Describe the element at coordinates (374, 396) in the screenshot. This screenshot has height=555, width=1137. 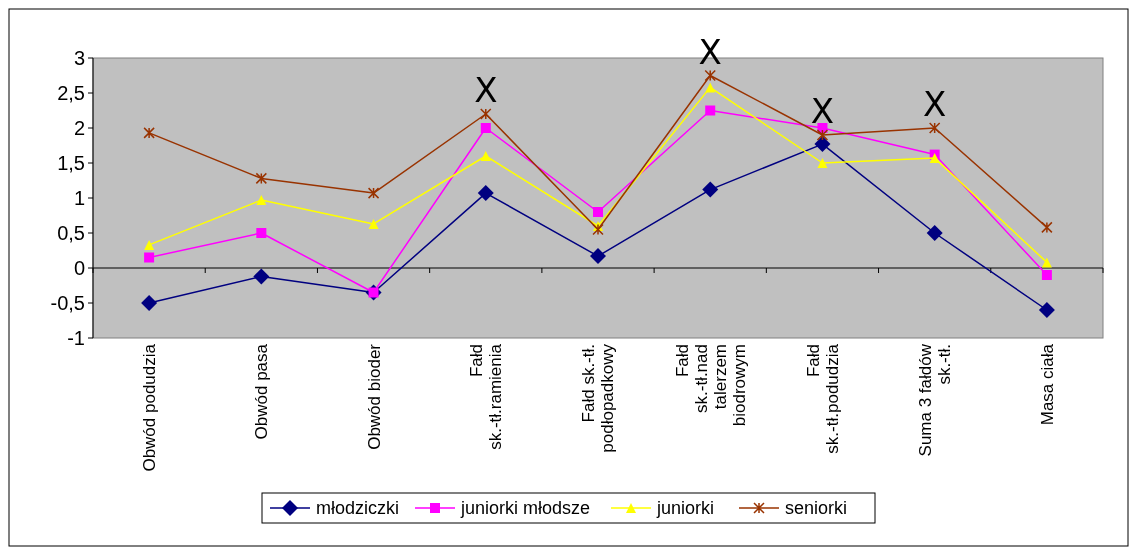
I see `x-tick-label: Obwód bioder` at that location.